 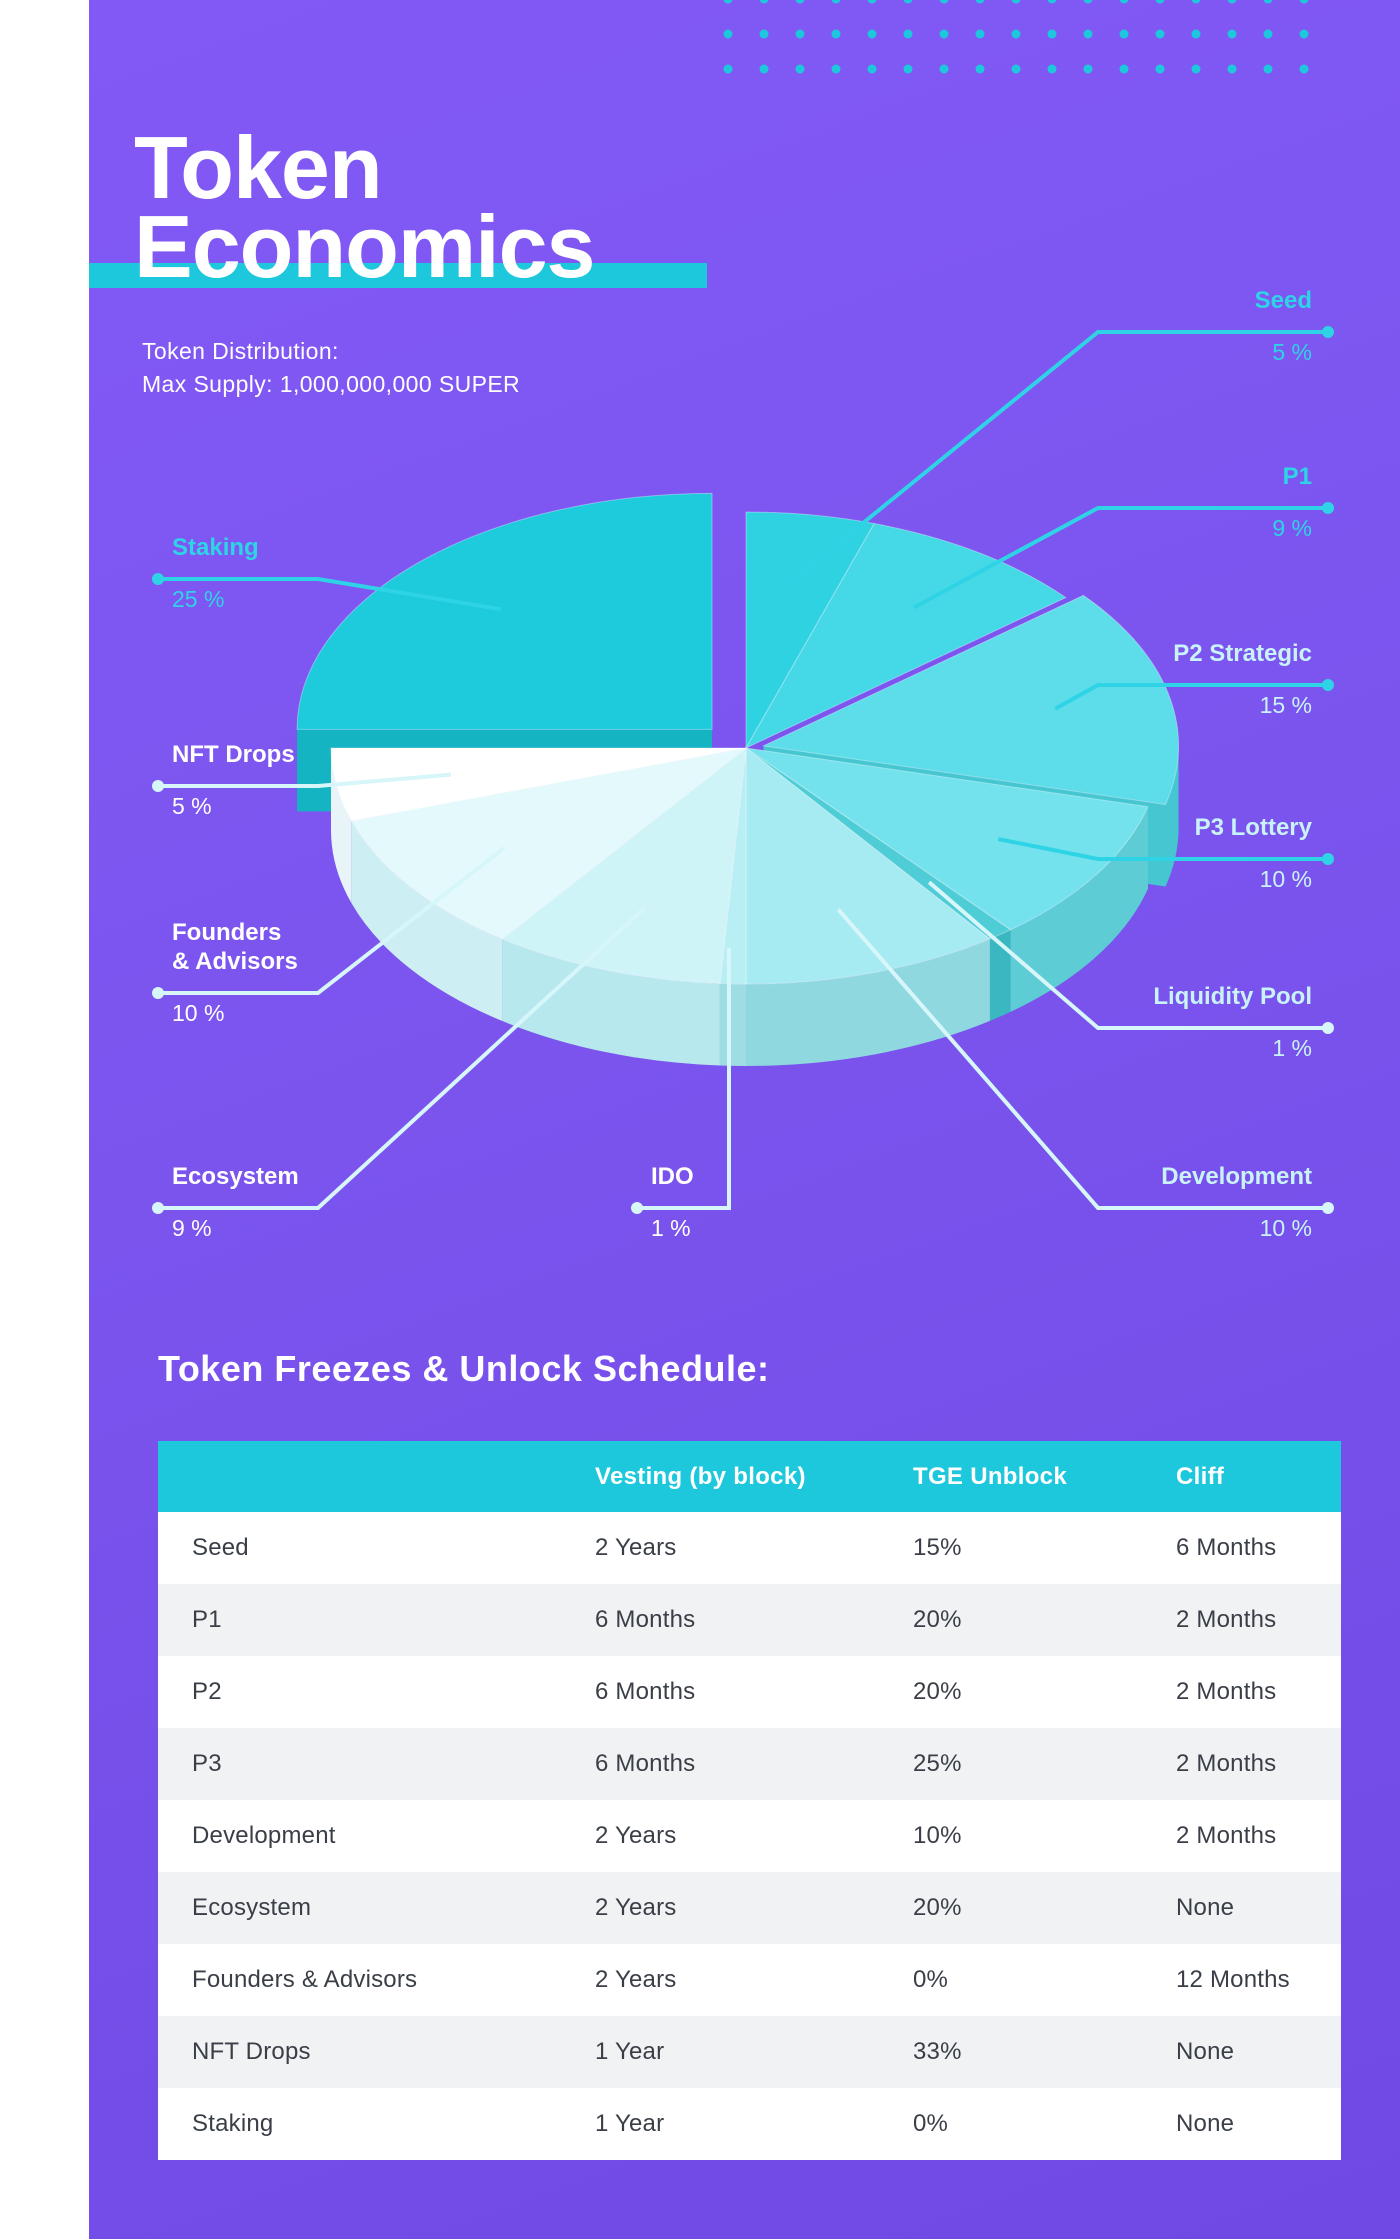 I want to click on distribution-subtitle: Token Distribution:, so click(x=240, y=351).